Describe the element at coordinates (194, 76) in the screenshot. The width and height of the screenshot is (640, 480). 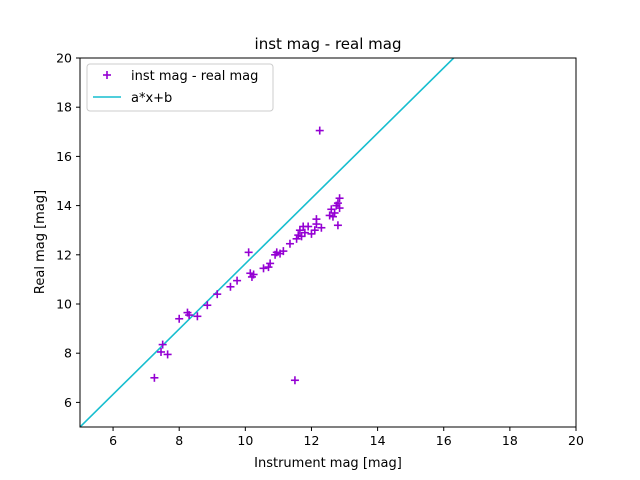
I see `legend-scatter-label: inst mag - real mag` at that location.